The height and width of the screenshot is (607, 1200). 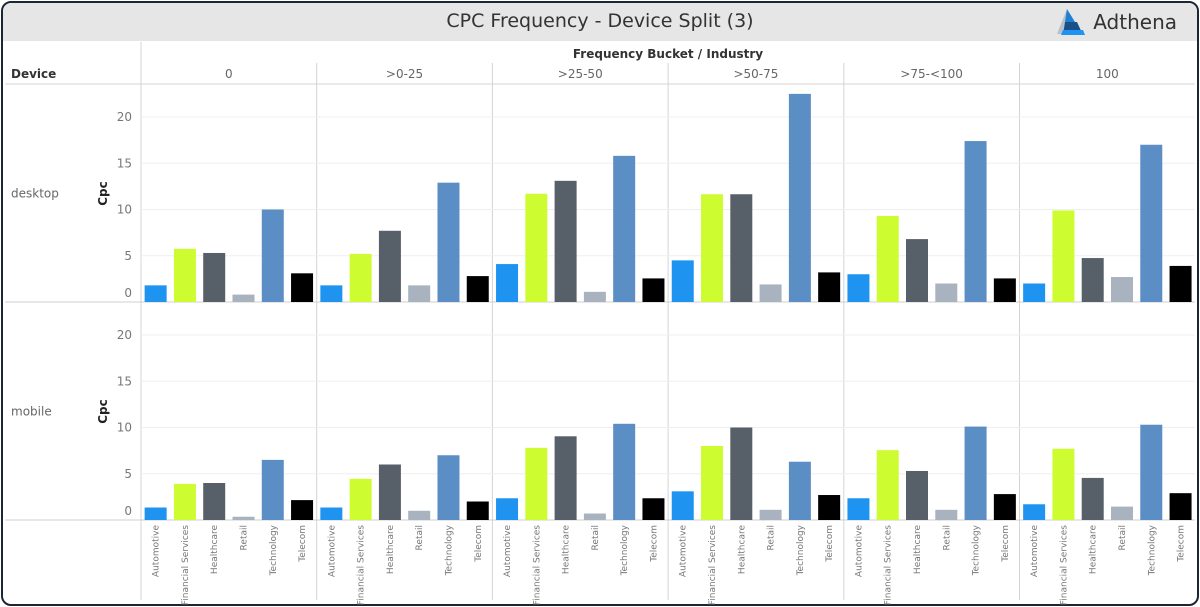 I want to click on adthena-logo: Adthena, so click(x=1115, y=22).